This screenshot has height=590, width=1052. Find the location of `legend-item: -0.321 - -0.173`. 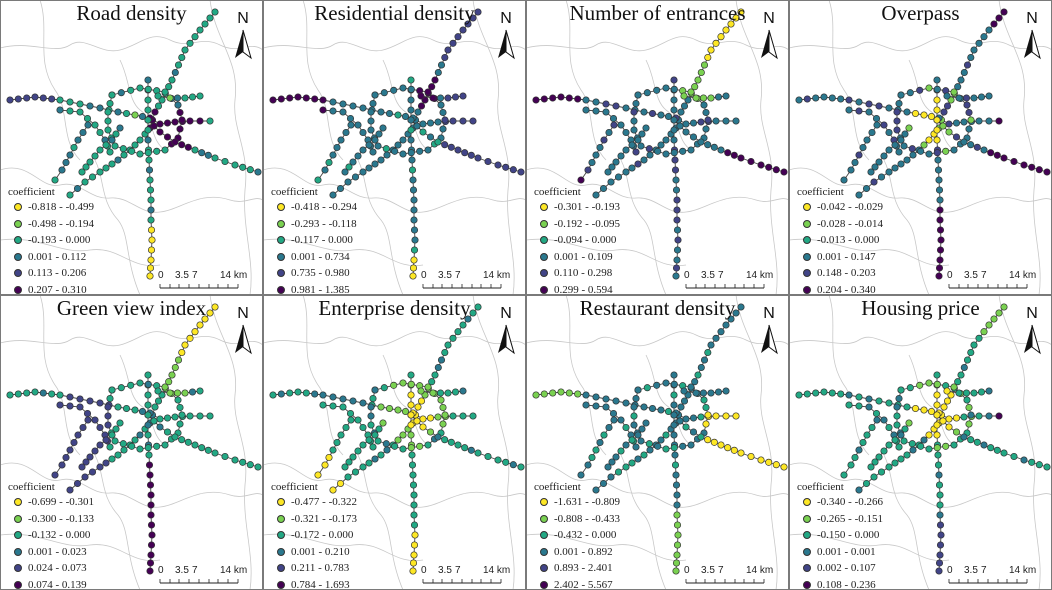

legend-item: -0.321 - -0.173 is located at coordinates (314, 519).